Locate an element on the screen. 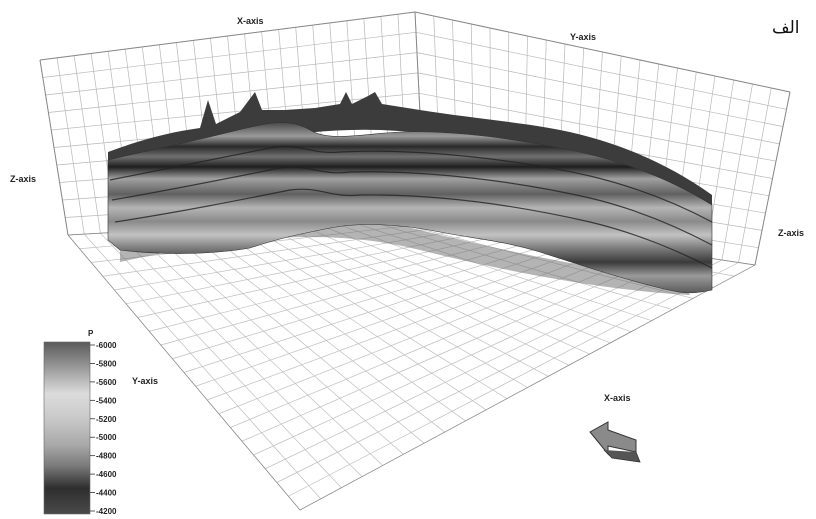  x-axis-label-top: X-axis is located at coordinates (250, 21).